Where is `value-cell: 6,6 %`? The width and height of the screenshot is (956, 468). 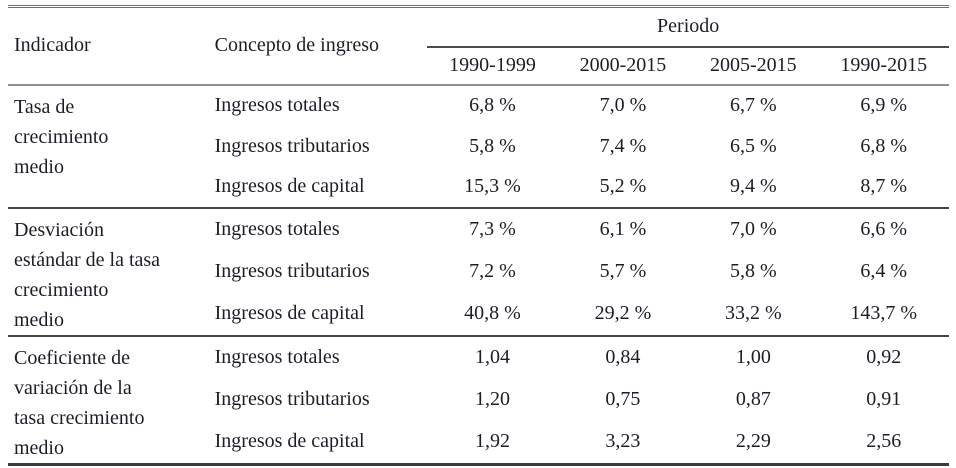
value-cell: 6,6 % is located at coordinates (884, 228).